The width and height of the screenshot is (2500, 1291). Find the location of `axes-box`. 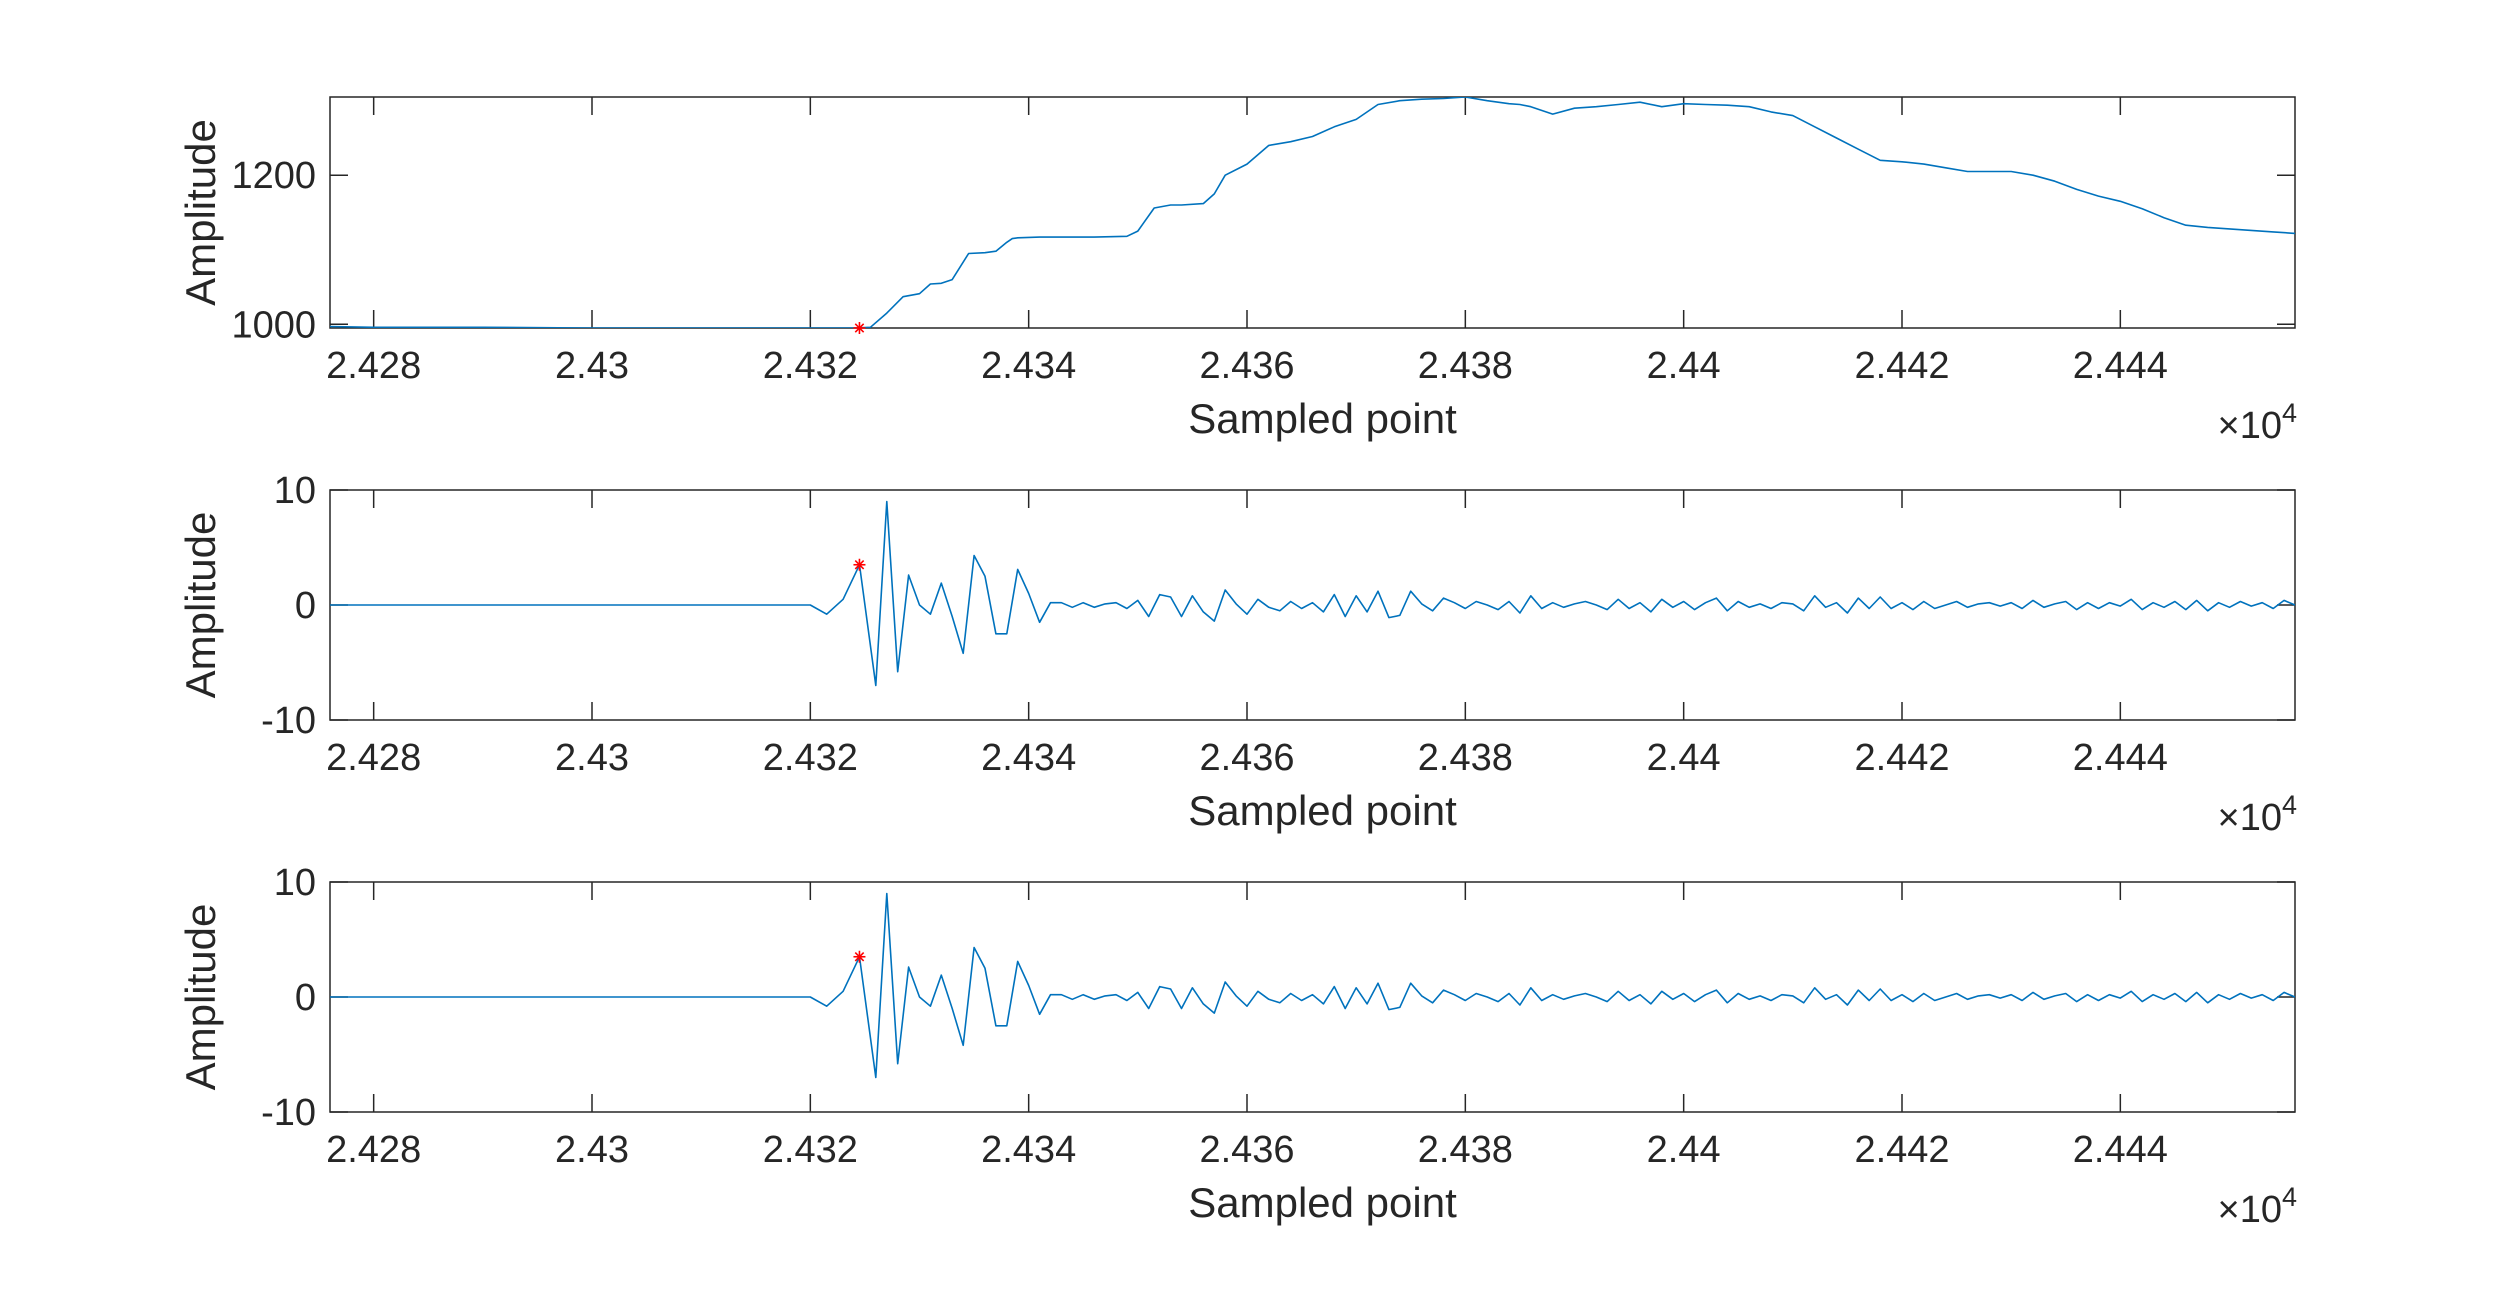

axes-box is located at coordinates (1312, 212).